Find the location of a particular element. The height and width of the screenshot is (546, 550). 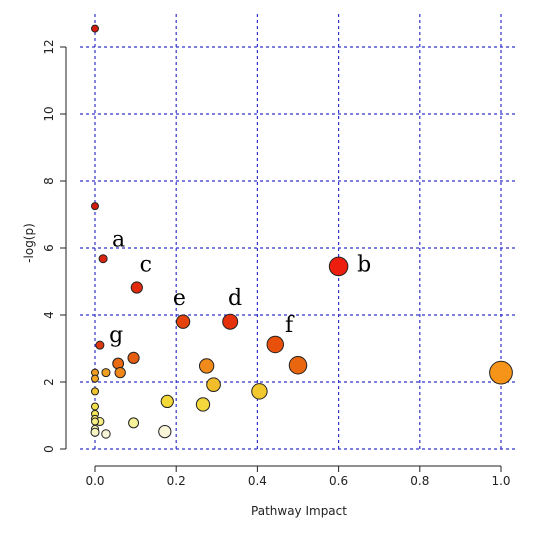

x-tick-label-4: 0.8 is located at coordinates (419, 481).